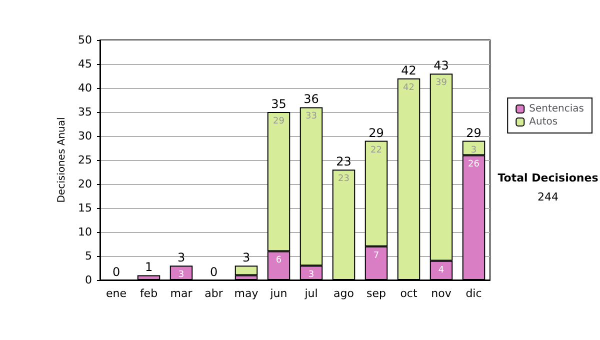  I want to click on text: Total Decisiones, so click(548, 178).